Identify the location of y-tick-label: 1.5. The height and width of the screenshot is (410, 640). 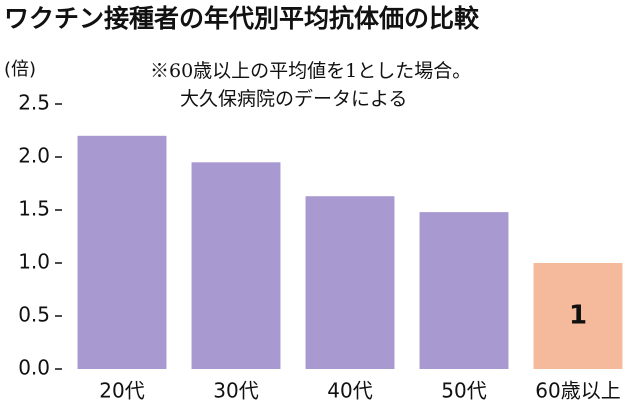
(34, 209).